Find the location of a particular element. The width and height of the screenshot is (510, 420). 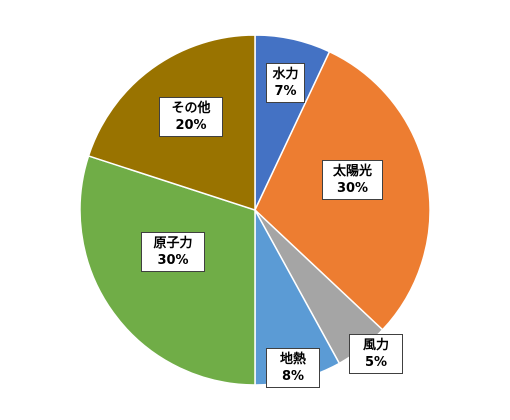

data-label-geothermal-value: 8% is located at coordinates (293, 376).